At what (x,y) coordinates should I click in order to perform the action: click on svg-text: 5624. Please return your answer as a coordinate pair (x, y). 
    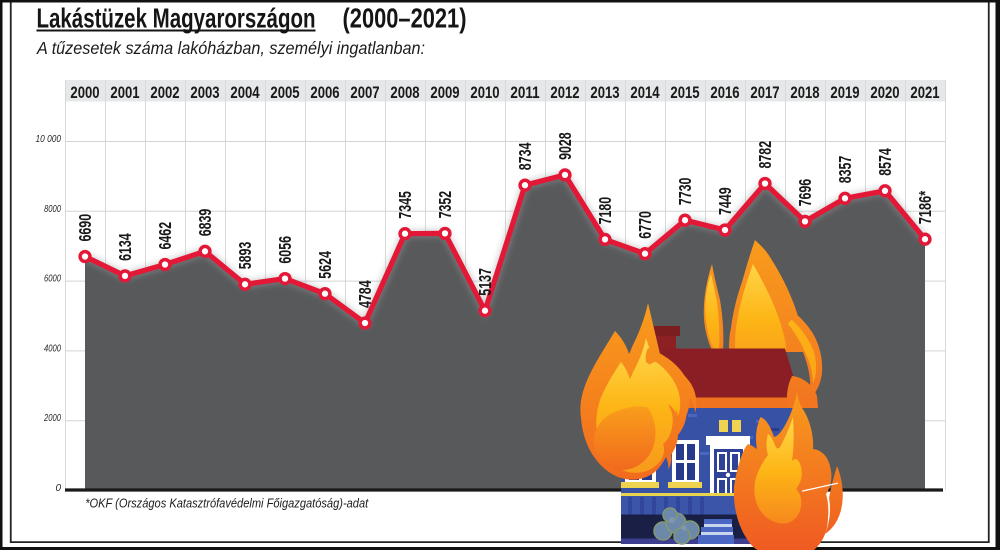
    Looking at the image, I should click on (325, 265).